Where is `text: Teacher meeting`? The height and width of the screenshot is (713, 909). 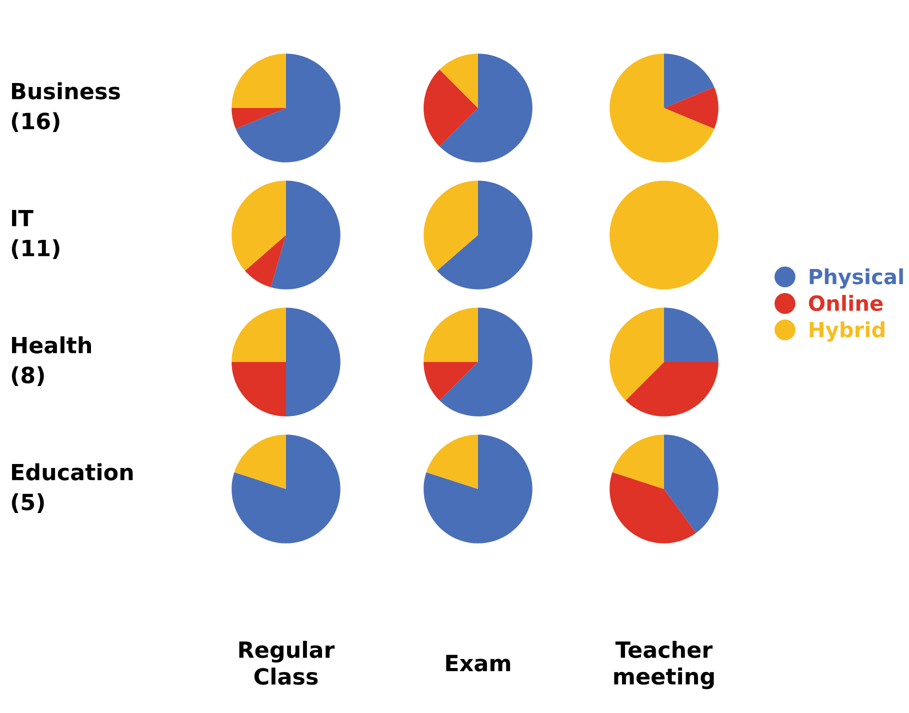
text: Teacher meeting is located at coordinates (664, 665).